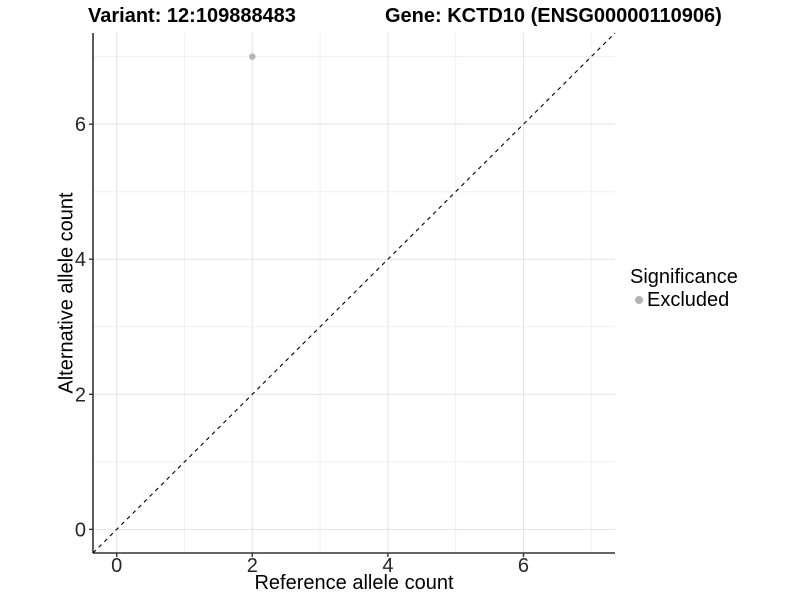  I want to click on y-tick-label: 6, so click(80, 125).